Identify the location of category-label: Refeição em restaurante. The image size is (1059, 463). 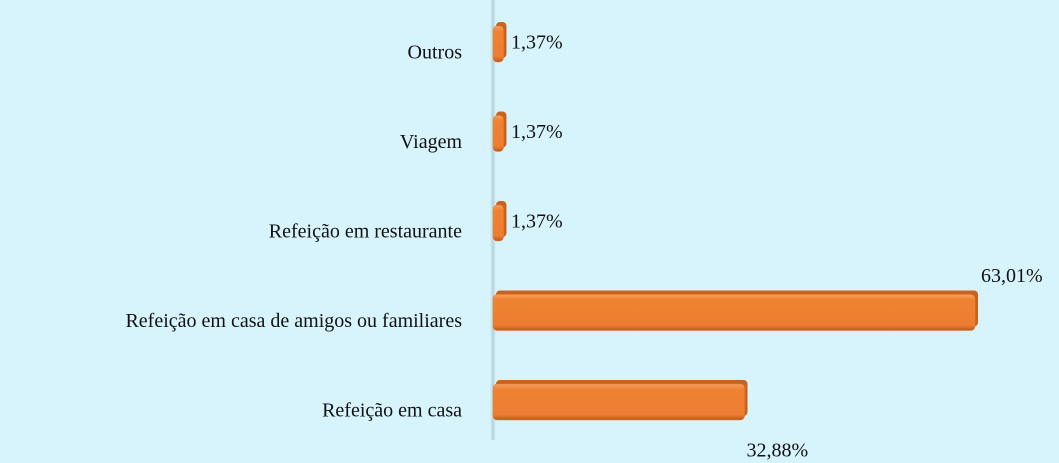
(365, 232).